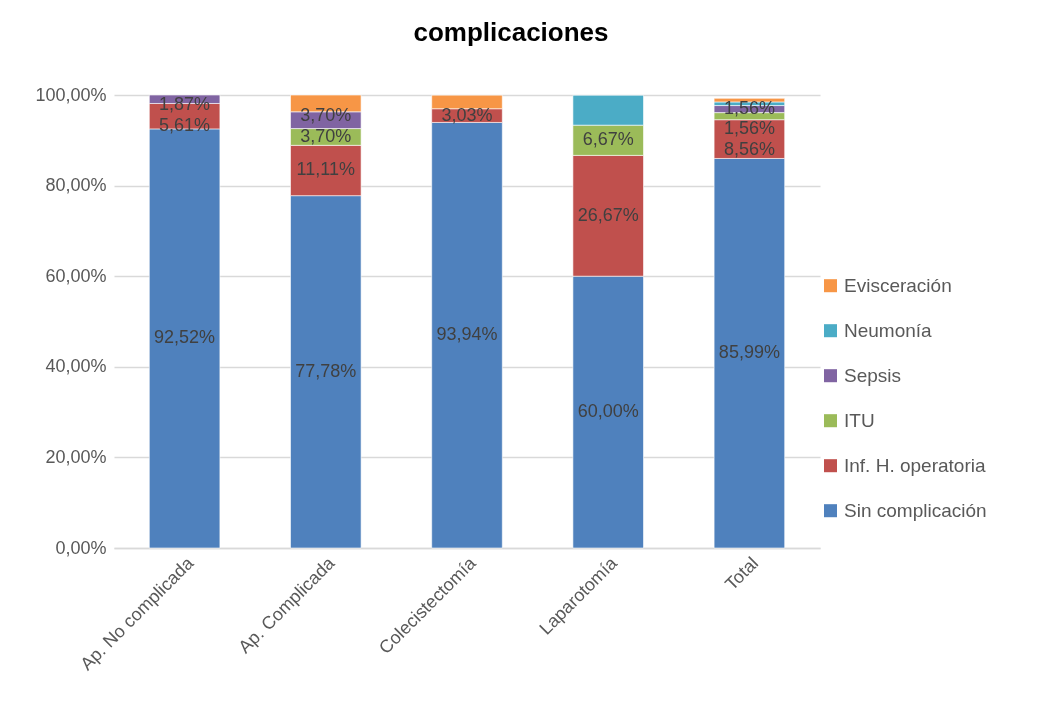 This screenshot has width=1049, height=704. Describe the element at coordinates (608, 411) in the screenshot. I see `data-label: 60,00%` at that location.